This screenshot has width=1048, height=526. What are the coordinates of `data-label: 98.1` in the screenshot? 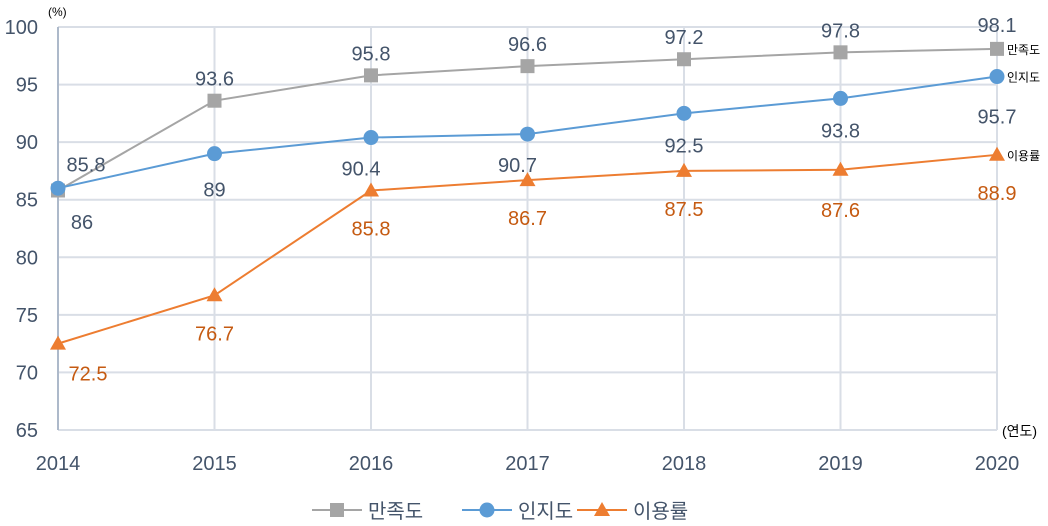 It's located at (997, 26).